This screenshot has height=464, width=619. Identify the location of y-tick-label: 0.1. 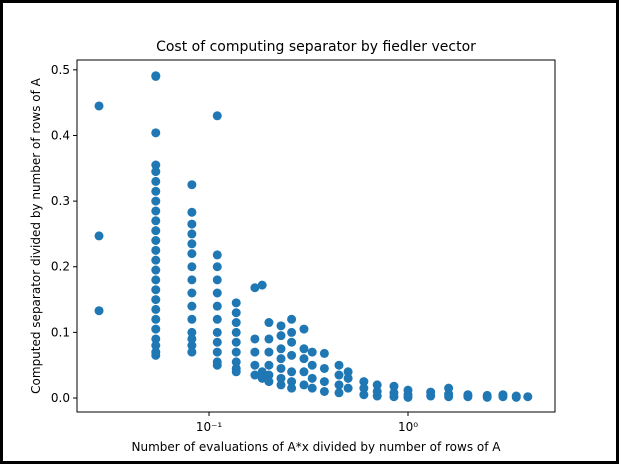
(60, 332).